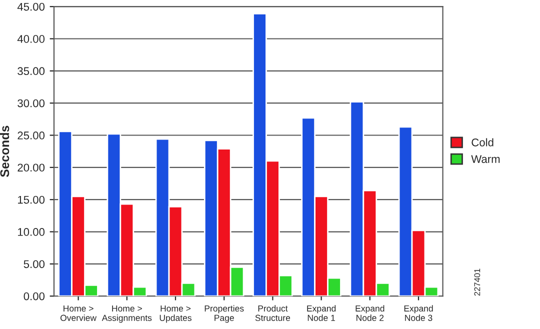 The height and width of the screenshot is (329, 540). What do you see at coordinates (31, 71) in the screenshot?
I see `y-tick-label: 35.00` at bounding box center [31, 71].